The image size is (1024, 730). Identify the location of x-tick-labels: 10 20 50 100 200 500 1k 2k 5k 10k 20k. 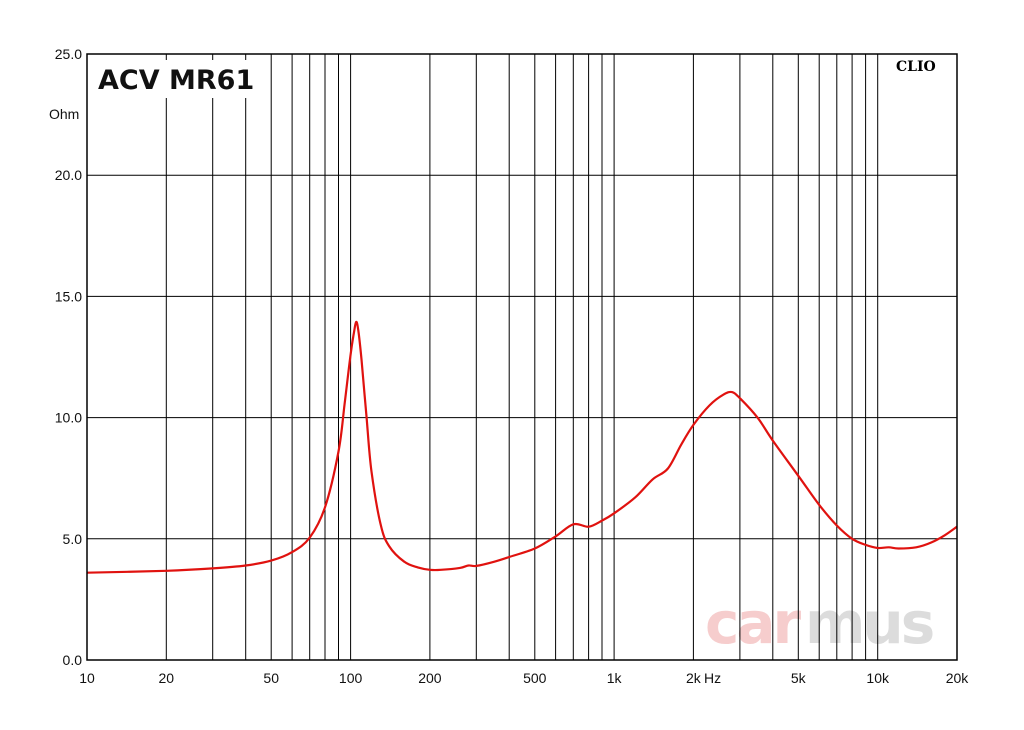
(524, 678).